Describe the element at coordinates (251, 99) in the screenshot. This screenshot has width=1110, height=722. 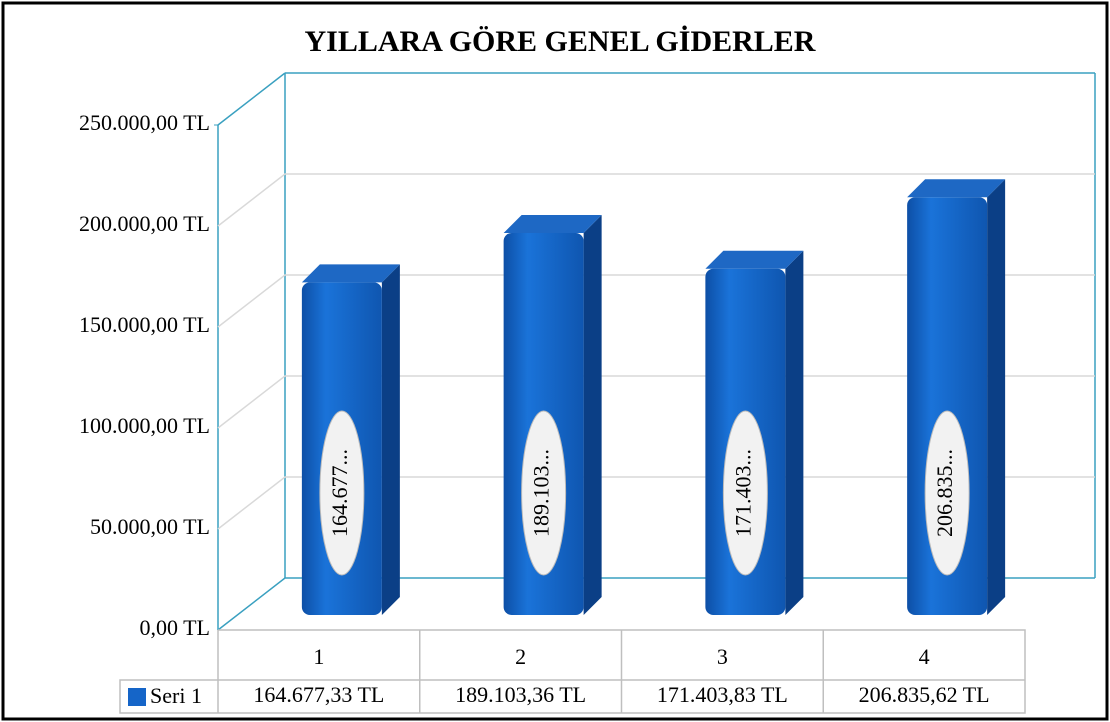
I see `side-wall-top` at that location.